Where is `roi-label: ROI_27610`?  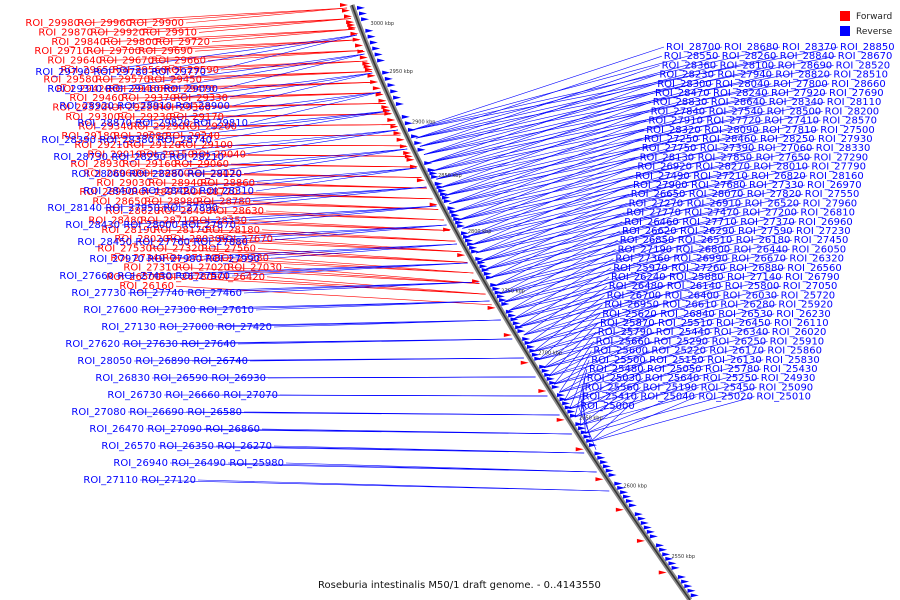
roi-label: ROI_27610 is located at coordinates (226, 310).